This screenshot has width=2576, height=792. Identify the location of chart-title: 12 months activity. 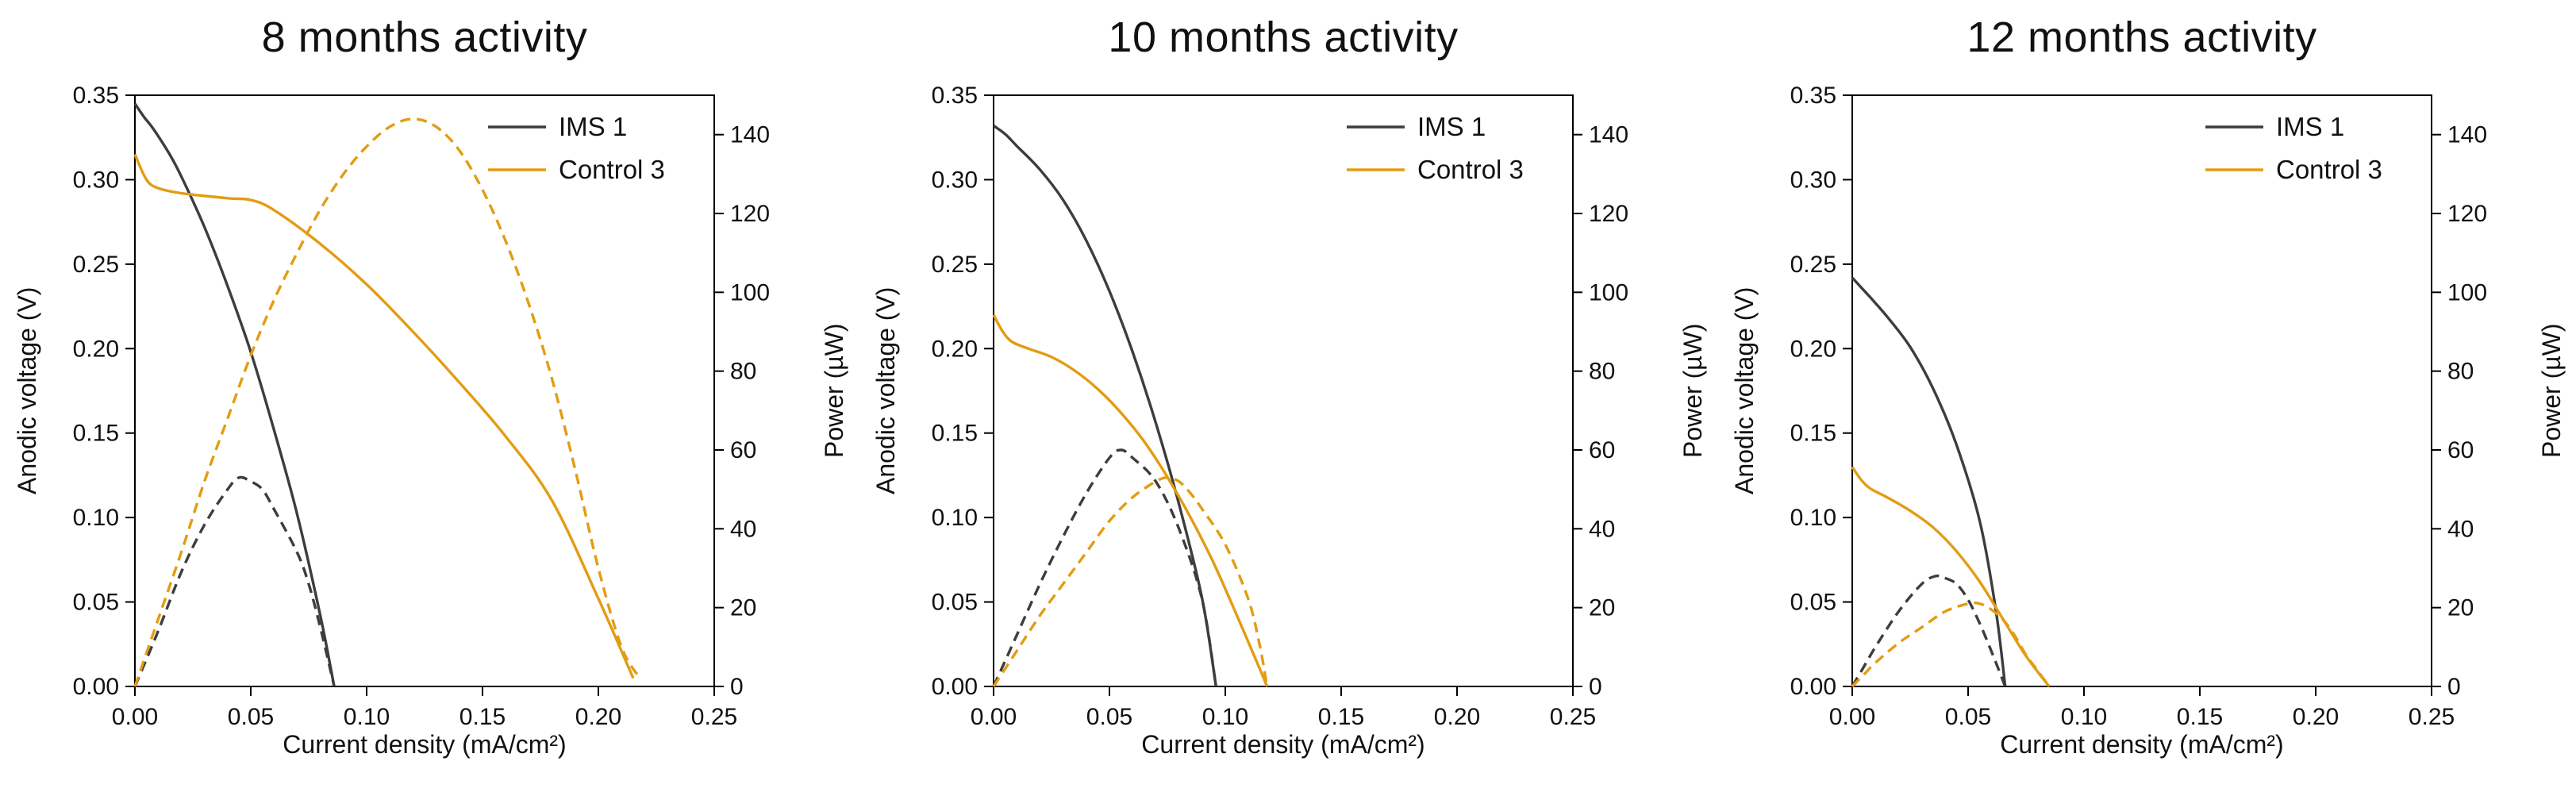
(2142, 37).